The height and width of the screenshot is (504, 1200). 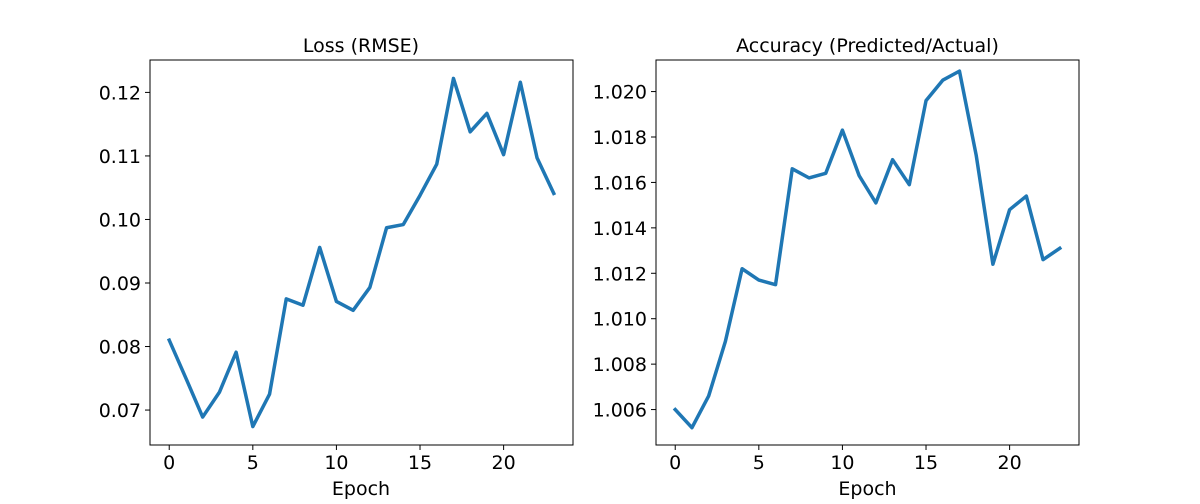 I want to click on loss-y-tick-label: 0.12, so click(x=120, y=93).